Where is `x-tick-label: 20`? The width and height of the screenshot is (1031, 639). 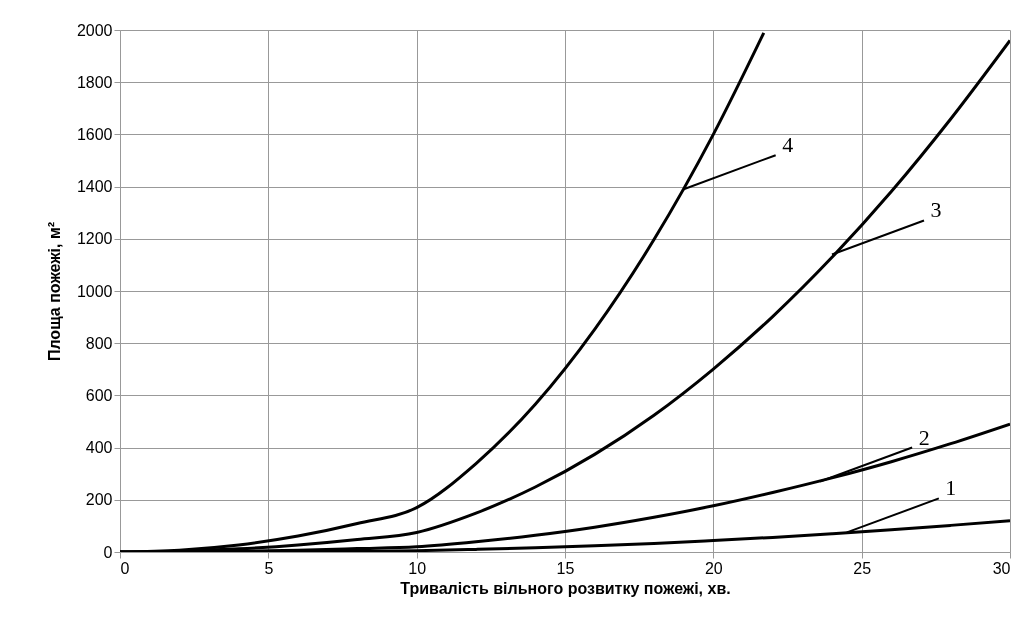 x-tick-label: 20 is located at coordinates (713, 568).